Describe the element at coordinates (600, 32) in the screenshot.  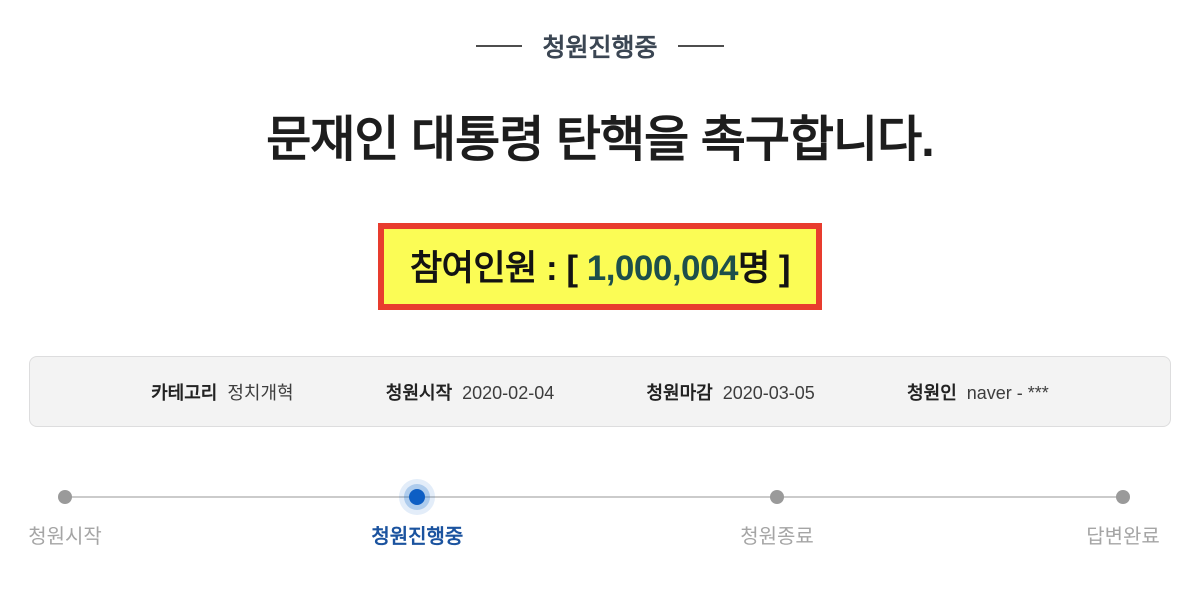
I see `status-header: 청원진행중` at that location.